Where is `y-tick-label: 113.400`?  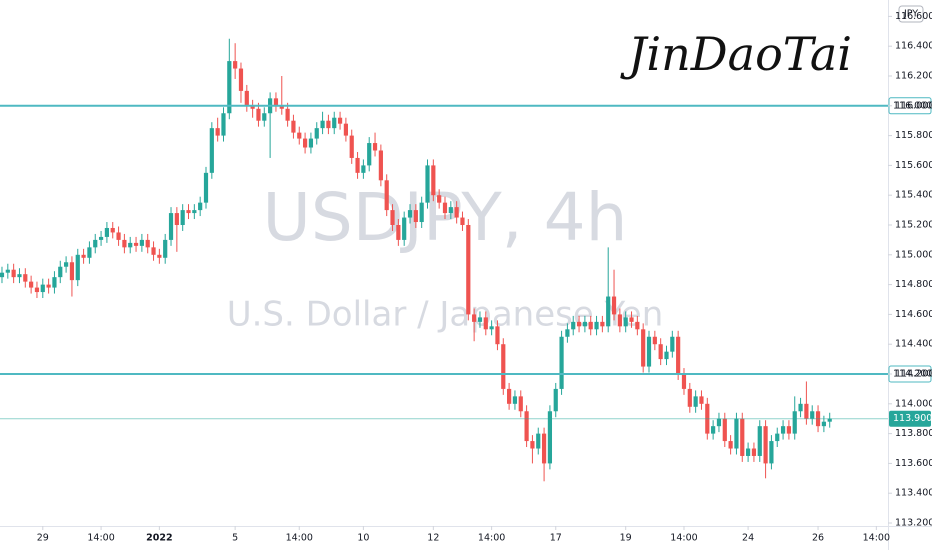 y-tick-label: 113.400 is located at coordinates (913, 493).